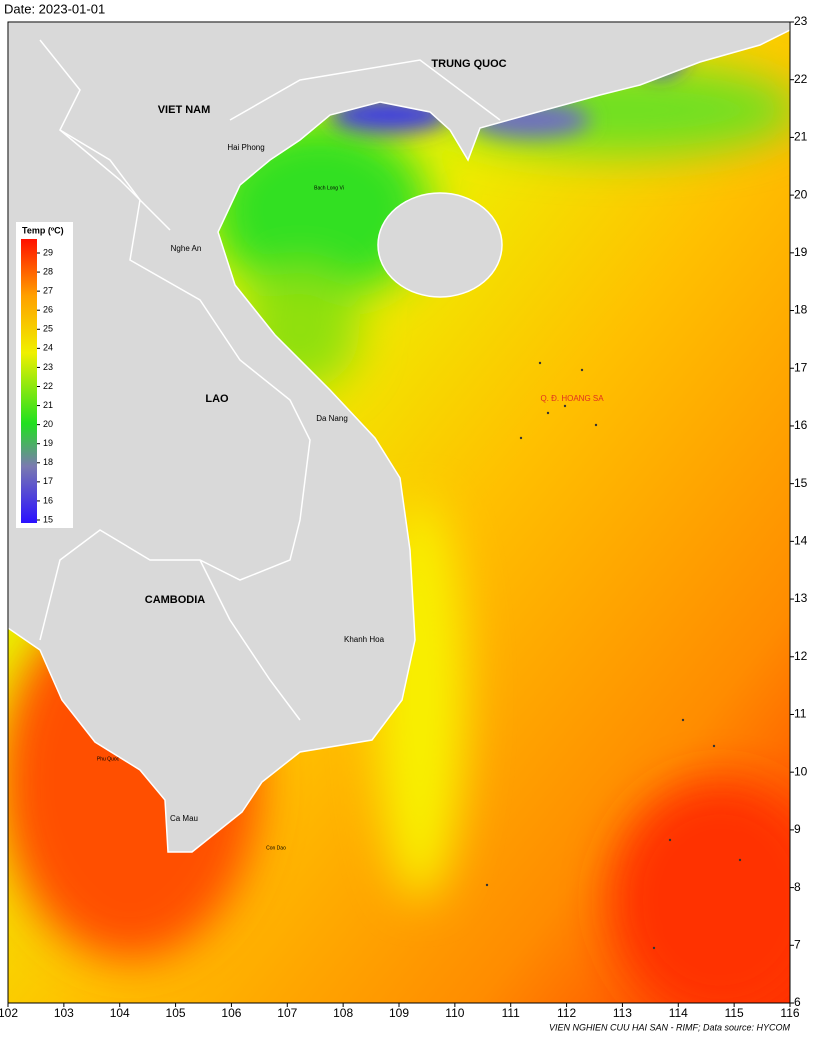  Describe the element at coordinates (801, 310) in the screenshot. I see `y-tick-label: 18` at that location.